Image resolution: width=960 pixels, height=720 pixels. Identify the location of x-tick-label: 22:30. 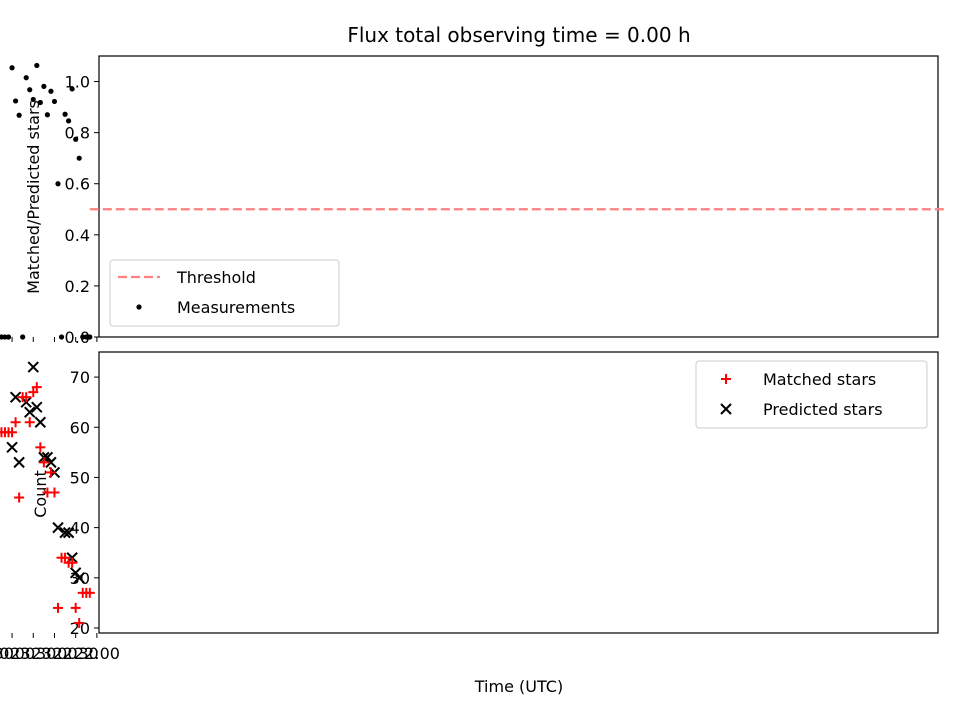
(76, 653).